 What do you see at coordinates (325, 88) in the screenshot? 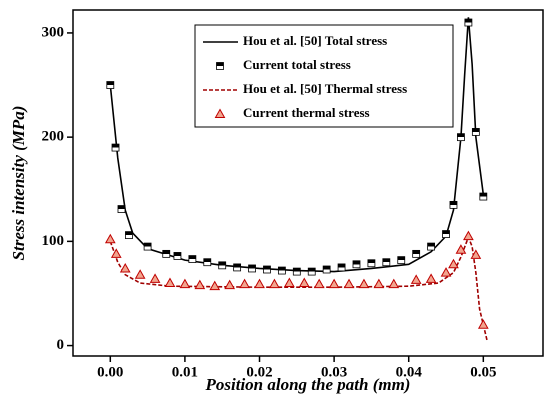
I see `legend-label: Hou et al. [50] Thermal stress` at bounding box center [325, 88].